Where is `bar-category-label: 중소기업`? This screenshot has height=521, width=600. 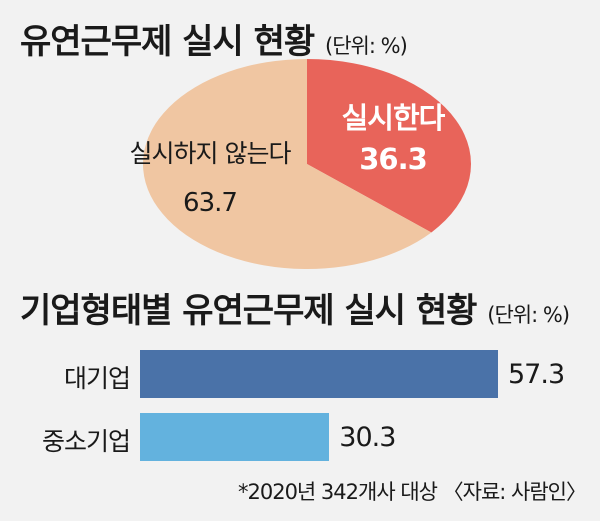
bar-category-label: 중소기업 is located at coordinates (86, 441).